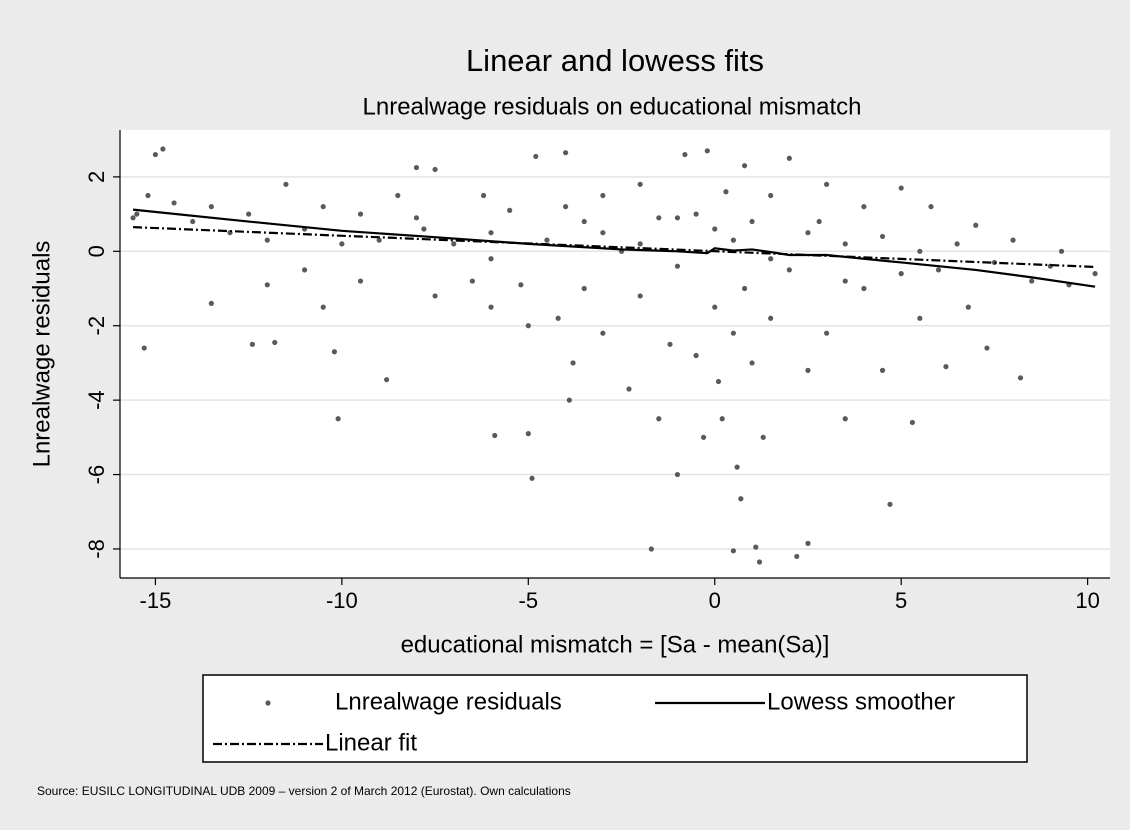 This screenshot has width=1130, height=830. What do you see at coordinates (96, 326) in the screenshot?
I see `y-tick-label: -2` at bounding box center [96, 326].